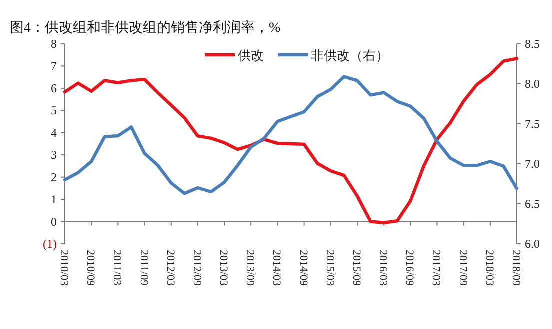 The height and width of the screenshot is (329, 552). Describe the element at coordinates (144, 268) in the screenshot. I see `x-tick-label: 2011/09` at that location.